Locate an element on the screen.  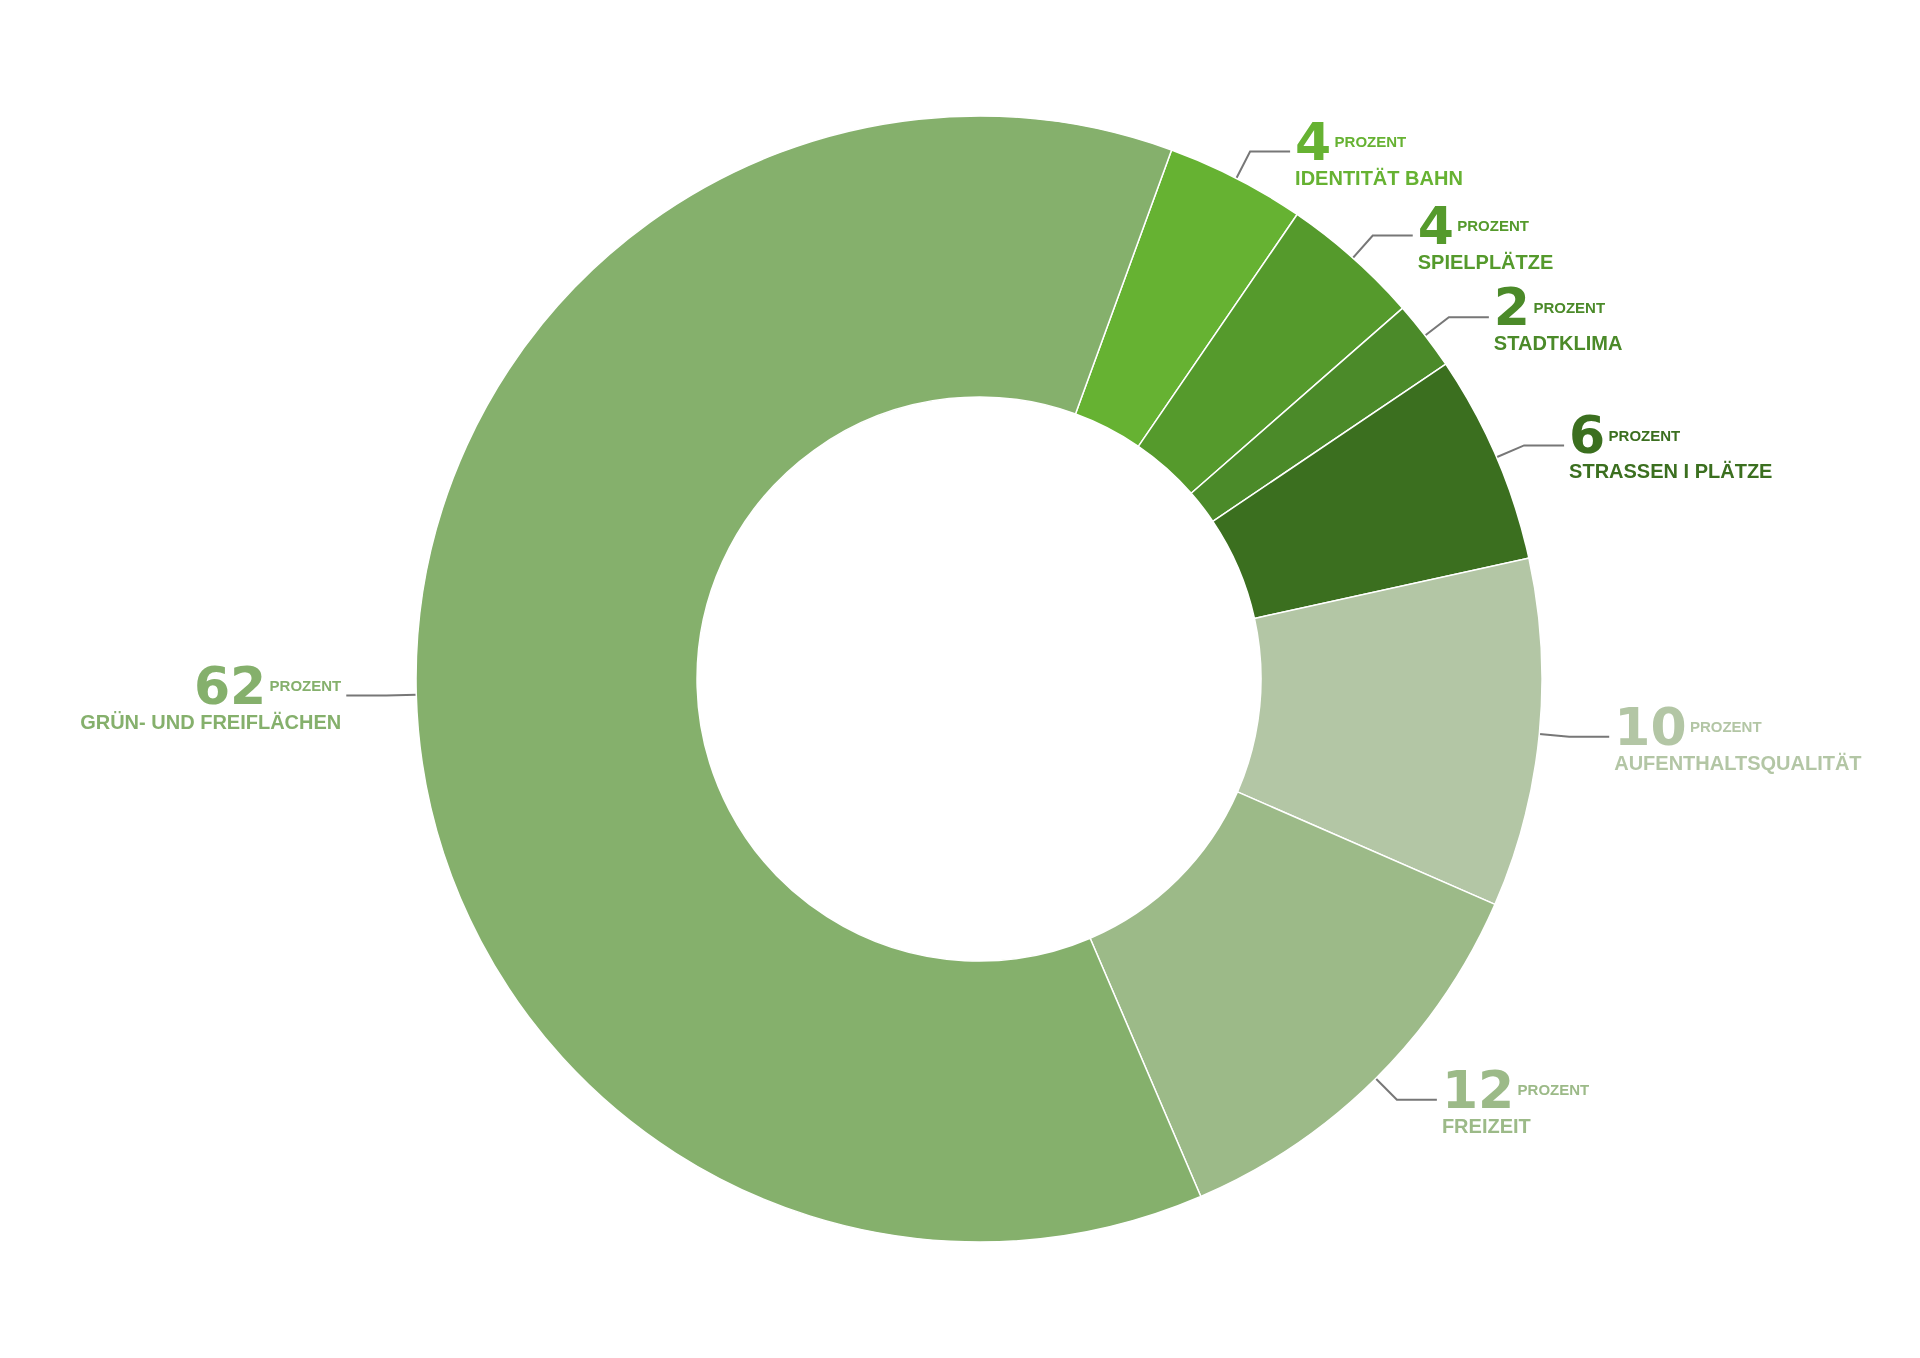
slice-label: STRASSEN I PLÄTZE is located at coordinates (1671, 471).